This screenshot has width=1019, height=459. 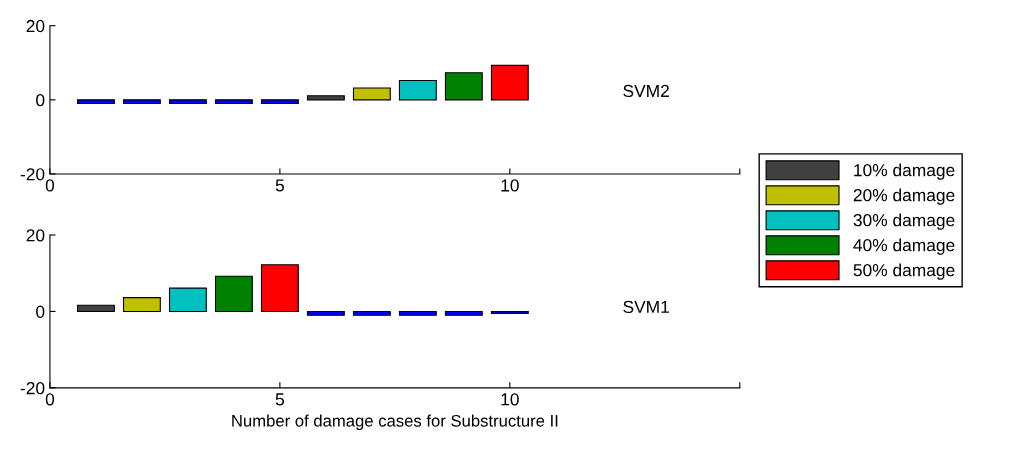 What do you see at coordinates (904, 171) in the screenshot?
I see `legend-label: 10% damage` at bounding box center [904, 171].